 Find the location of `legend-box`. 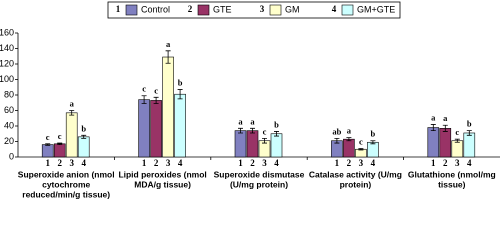

legend-box is located at coordinates (254, 10).